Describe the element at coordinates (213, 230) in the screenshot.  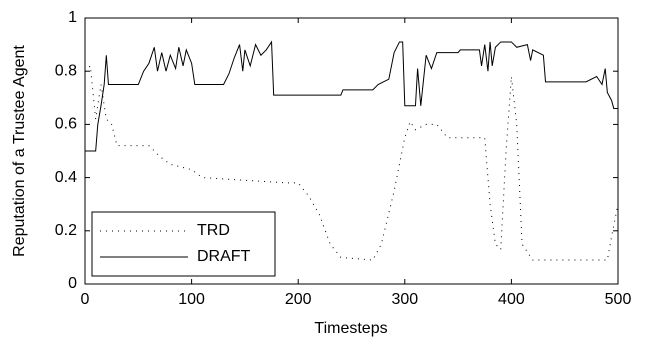
I see `legend-label: TRD` at that location.